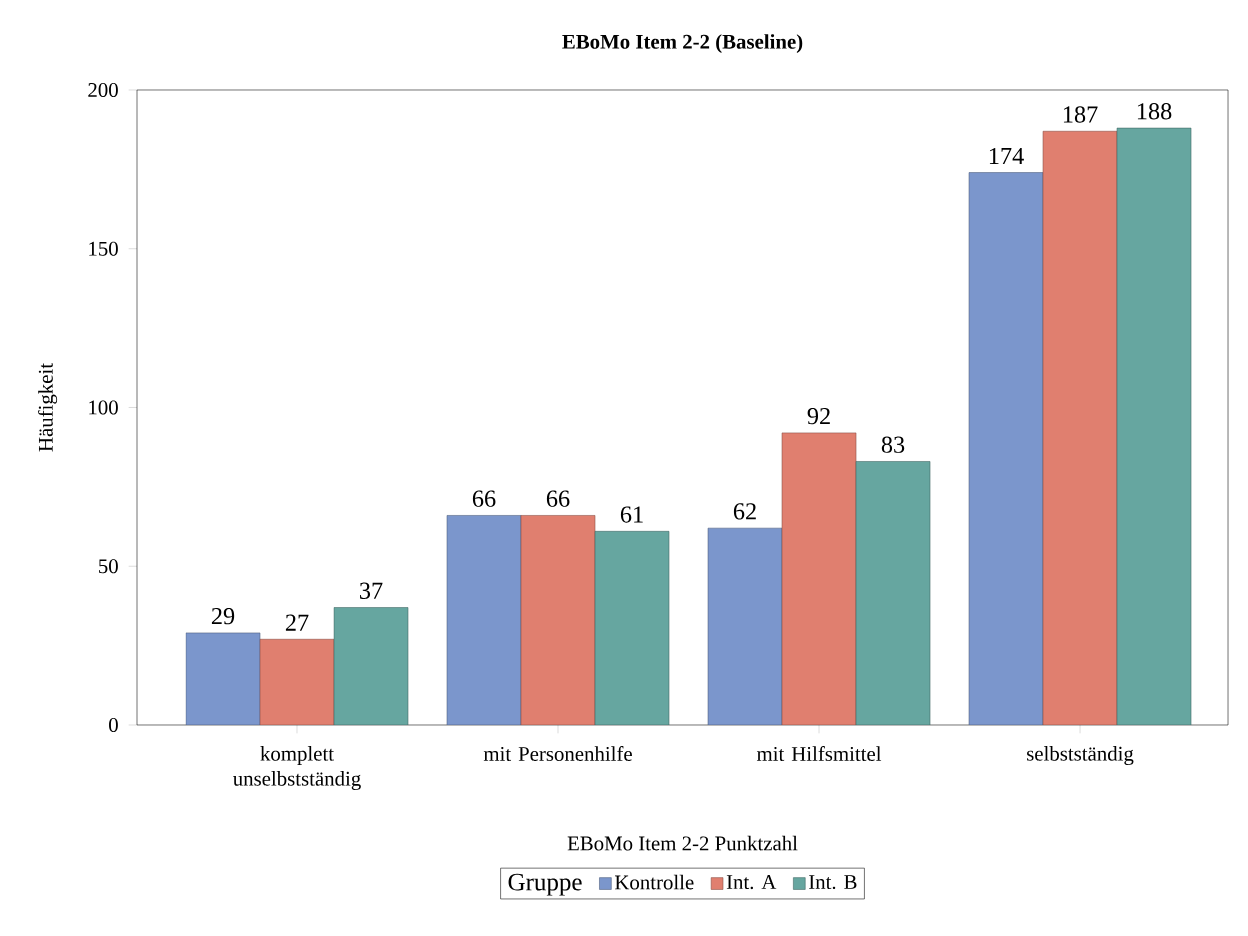 The image size is (1248, 936). I want to click on x-tick-label: komplett unselbstständig, so click(297, 768).